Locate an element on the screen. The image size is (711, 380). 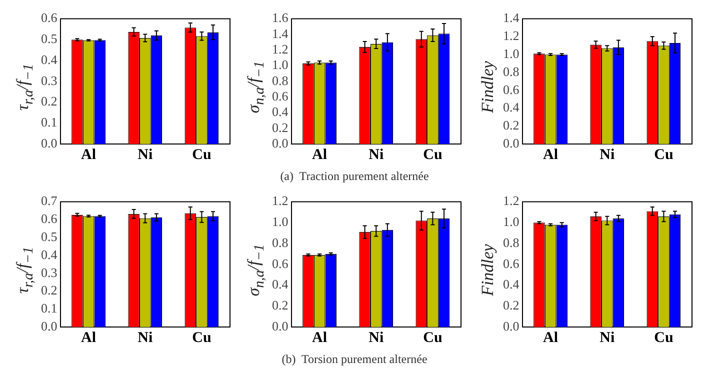
text: (b) Torsion purement alternée is located at coordinates (355, 359).